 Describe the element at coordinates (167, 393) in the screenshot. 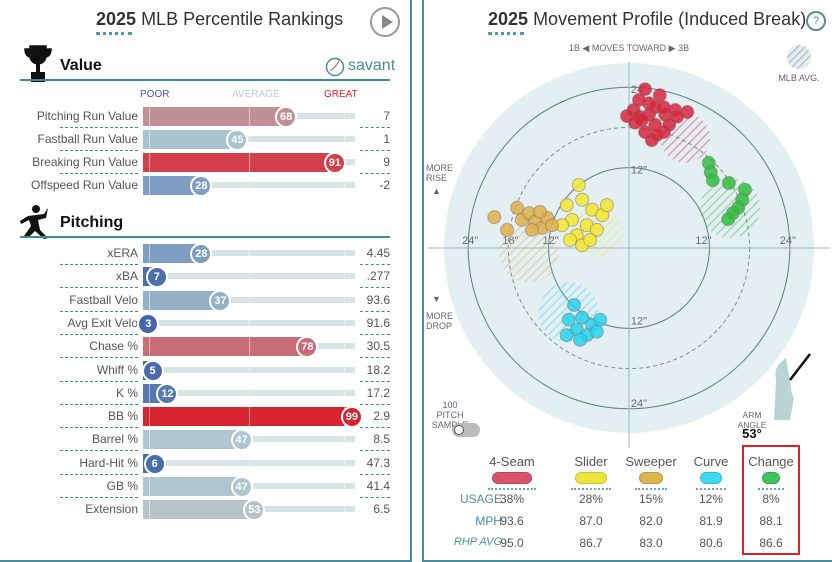

I see `percentile-circle: 12` at that location.